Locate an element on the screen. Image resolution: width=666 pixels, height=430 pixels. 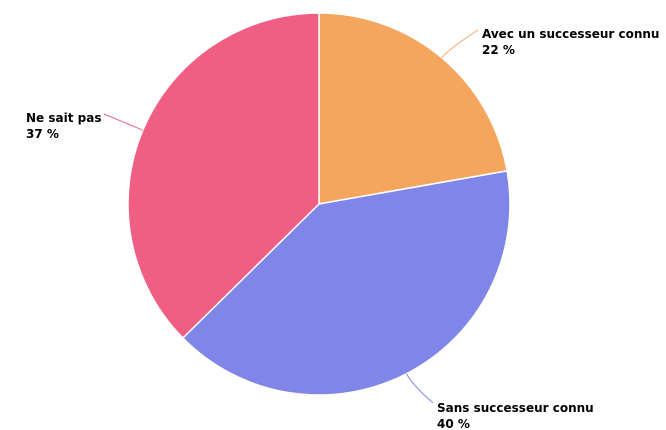
leader-line-avec-successeur is located at coordinates (460, 44).